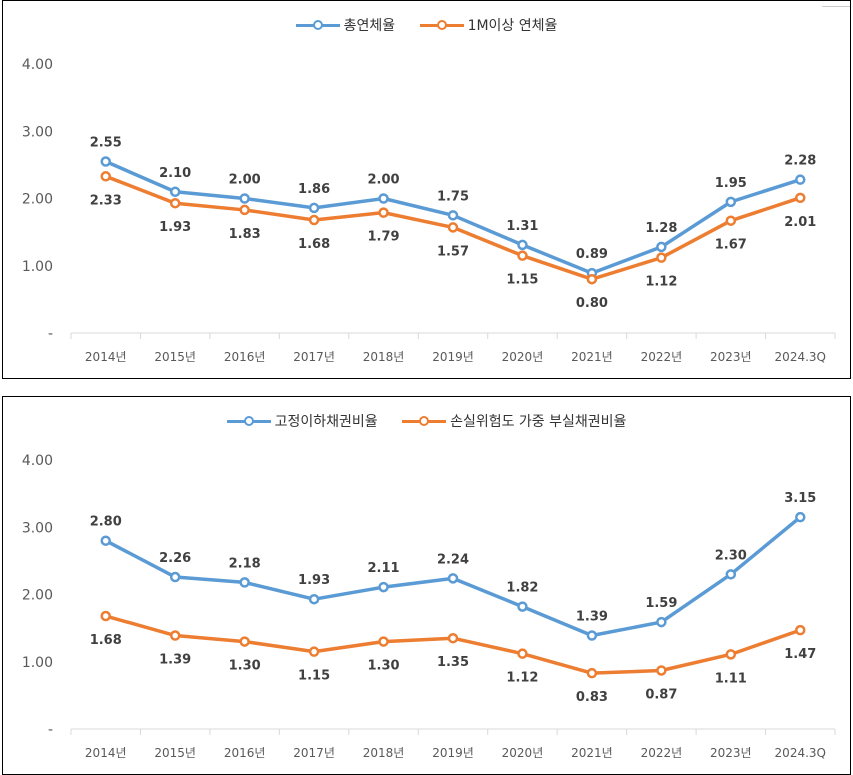  Describe the element at coordinates (731, 678) in the screenshot. I see `data-label: 1.11` at that location.